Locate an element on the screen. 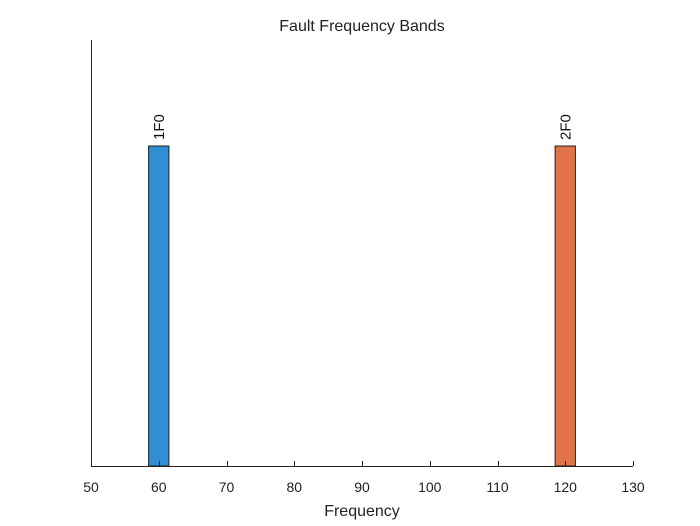 This screenshot has height=526, width=700. chart-title: Fault Frequency Bands is located at coordinates (361, 26).